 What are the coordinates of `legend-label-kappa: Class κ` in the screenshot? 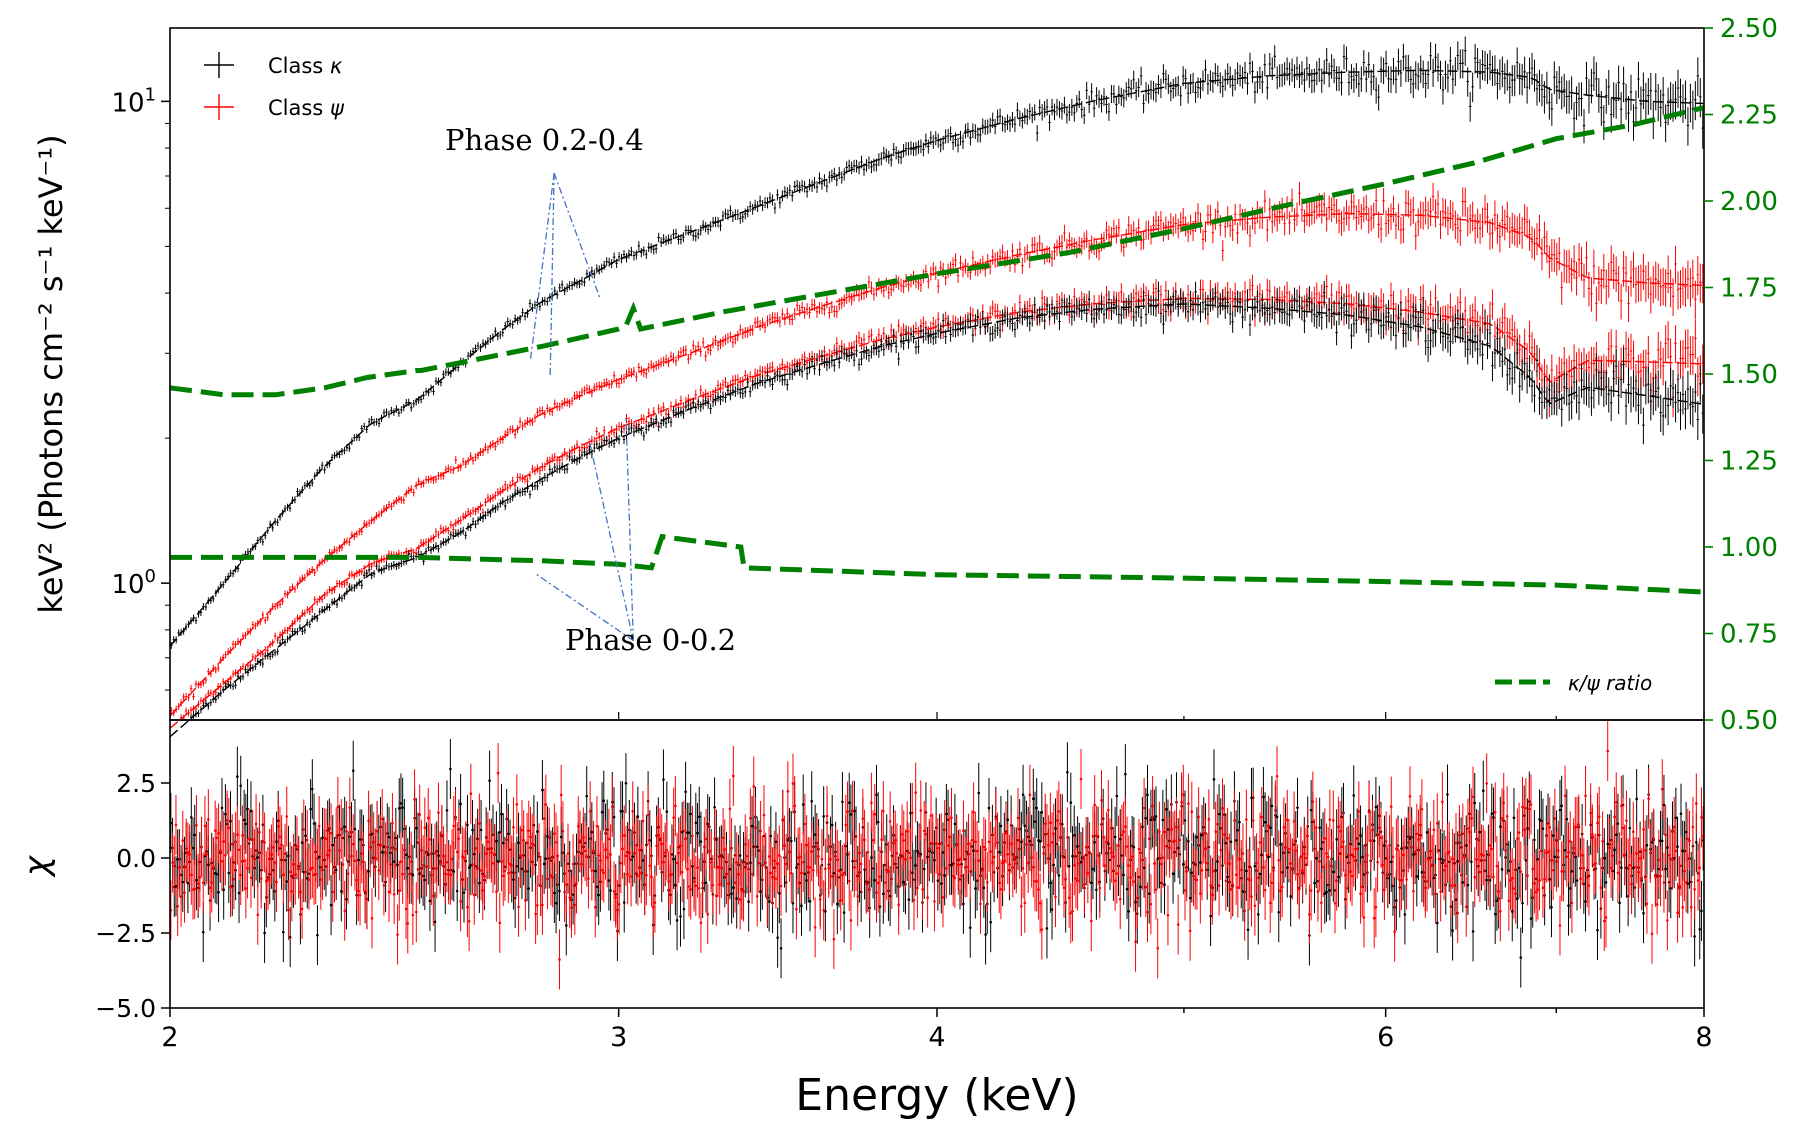 It's located at (305, 66).